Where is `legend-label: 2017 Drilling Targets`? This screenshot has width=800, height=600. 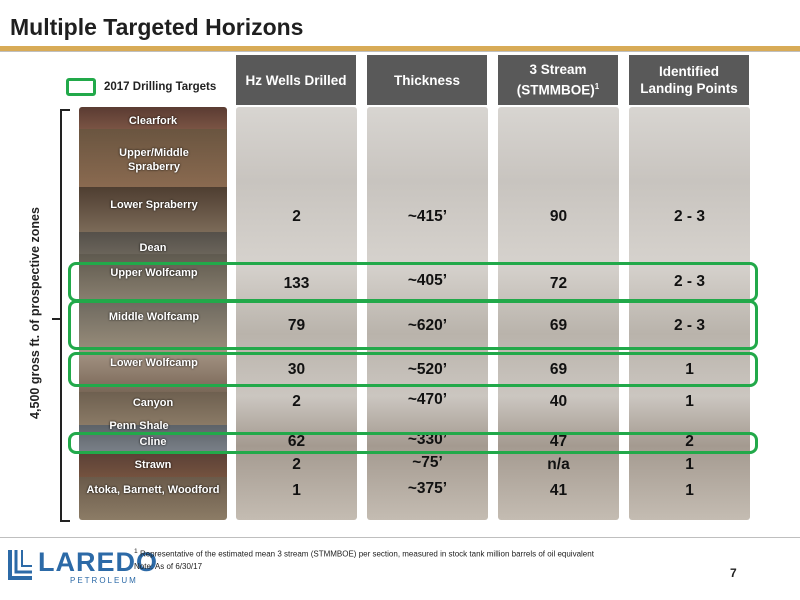
legend-label: 2017 Drilling Targets is located at coordinates (160, 87).